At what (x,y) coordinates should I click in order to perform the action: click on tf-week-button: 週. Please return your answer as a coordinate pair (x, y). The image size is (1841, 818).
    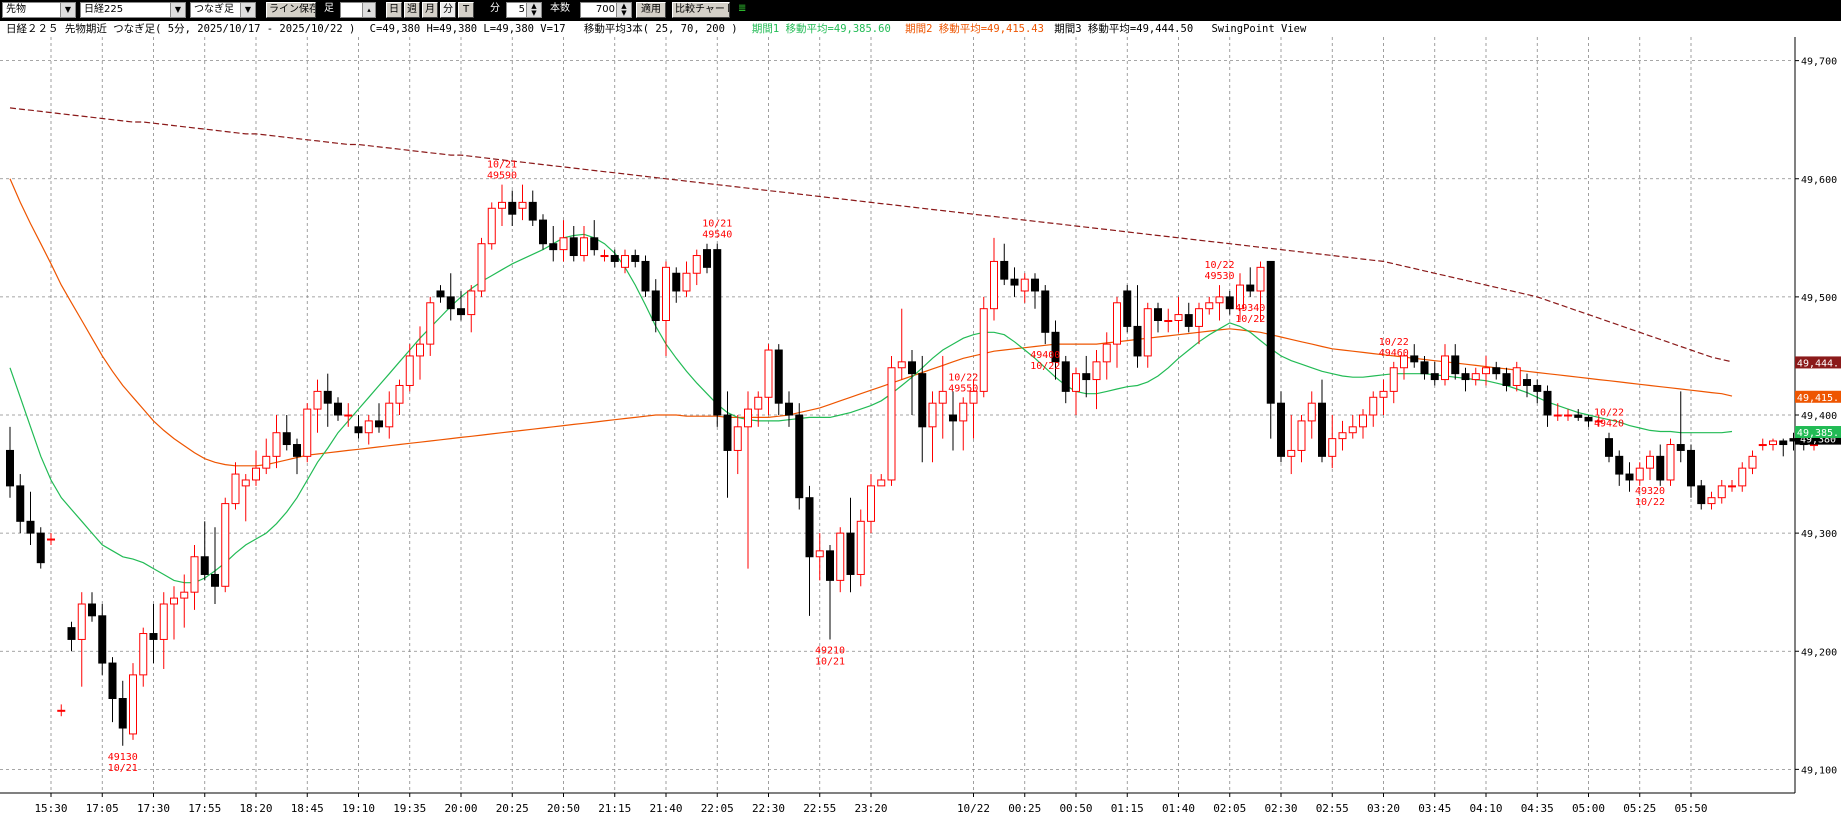
    Looking at the image, I should click on (412, 10).